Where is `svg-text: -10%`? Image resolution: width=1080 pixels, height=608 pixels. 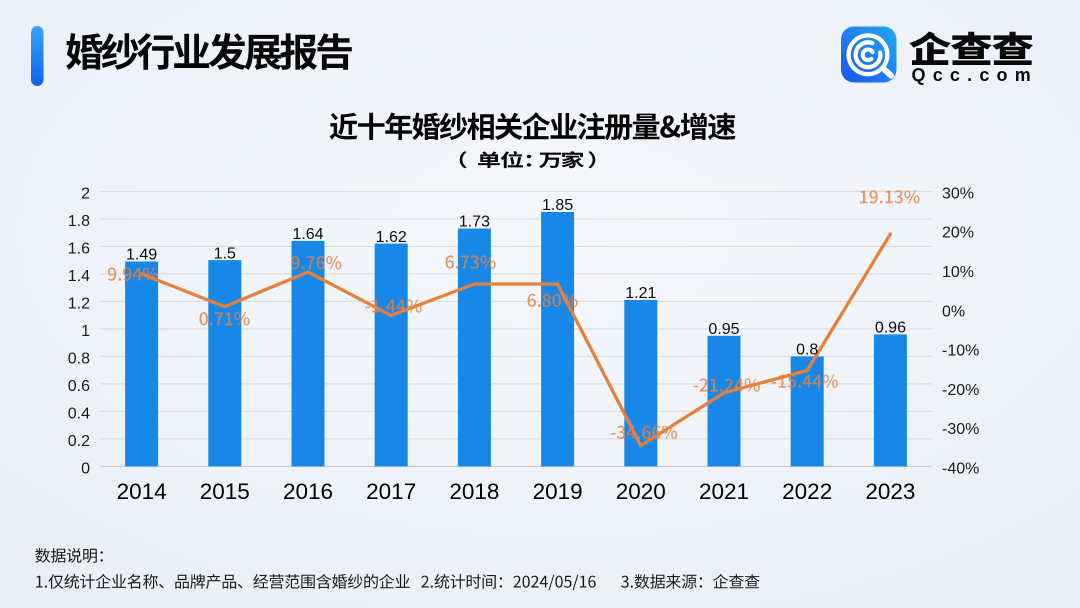
svg-text: -10% is located at coordinates (960, 351).